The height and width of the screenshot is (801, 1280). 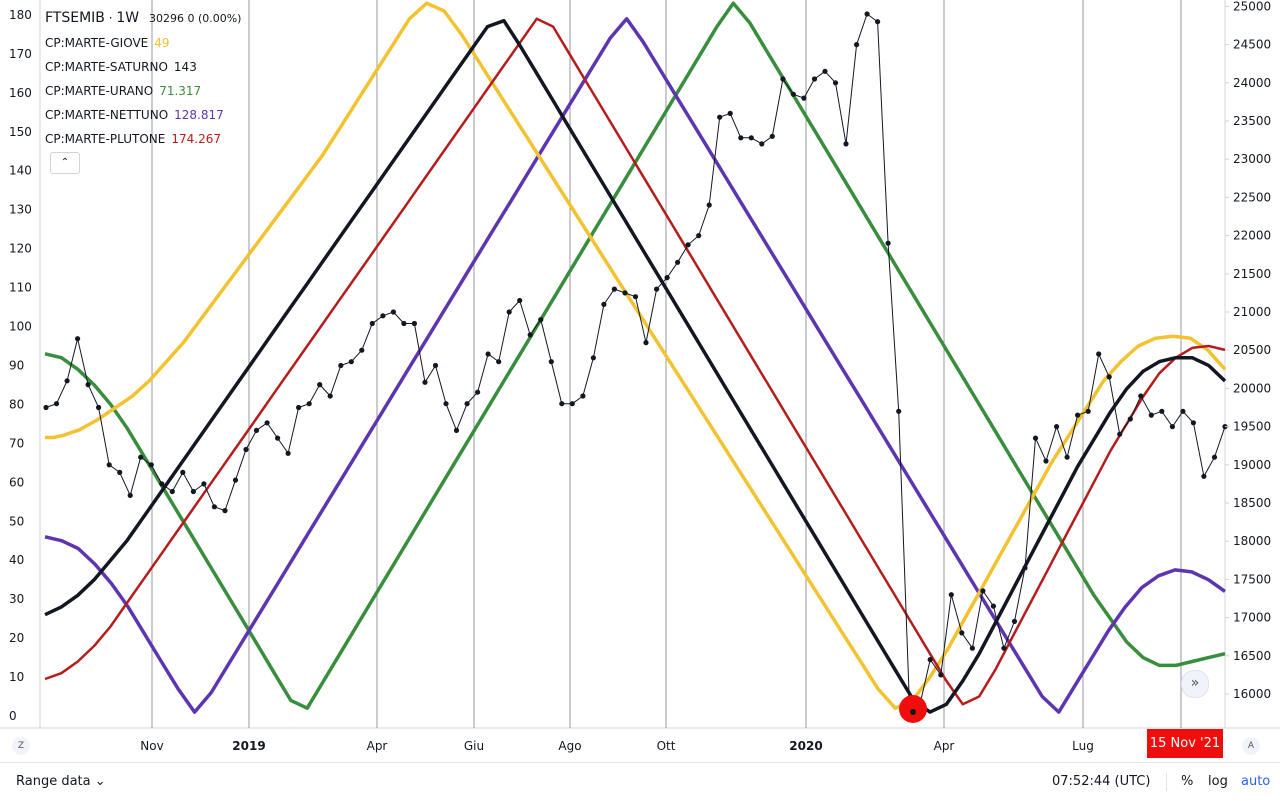 What do you see at coordinates (180, 91) in the screenshot?
I see `series-value: 71.317` at bounding box center [180, 91].